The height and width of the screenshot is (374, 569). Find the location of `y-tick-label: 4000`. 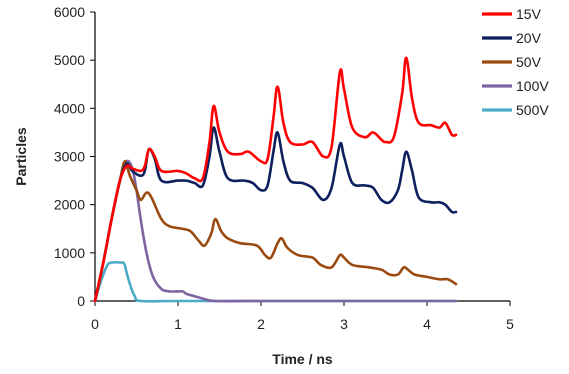

y-tick-label: 4000 is located at coordinates (69, 108).